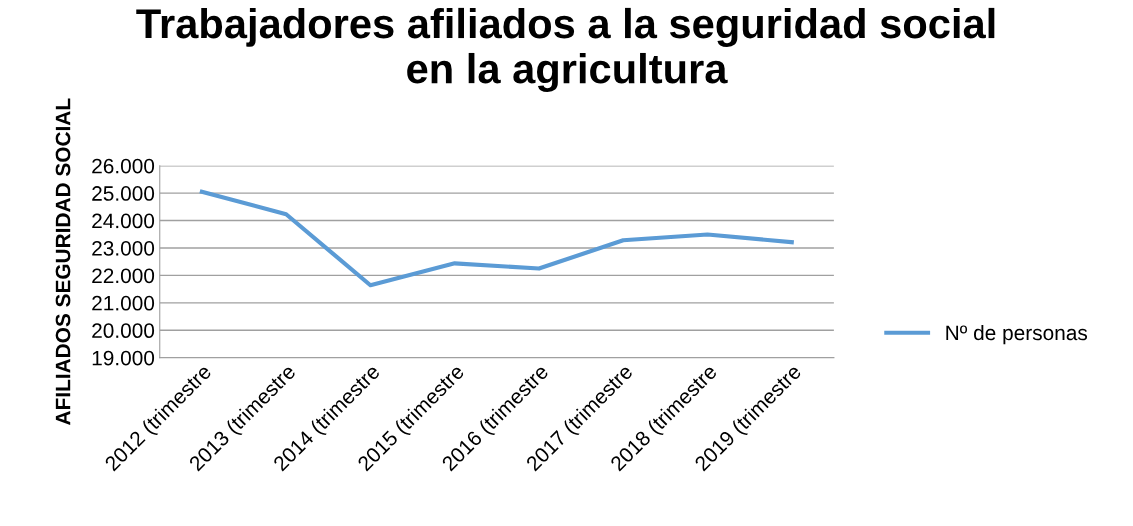 The width and height of the screenshot is (1133, 526). Describe the element at coordinates (123, 276) in the screenshot. I see `y-tick-label: 22.000` at that location.